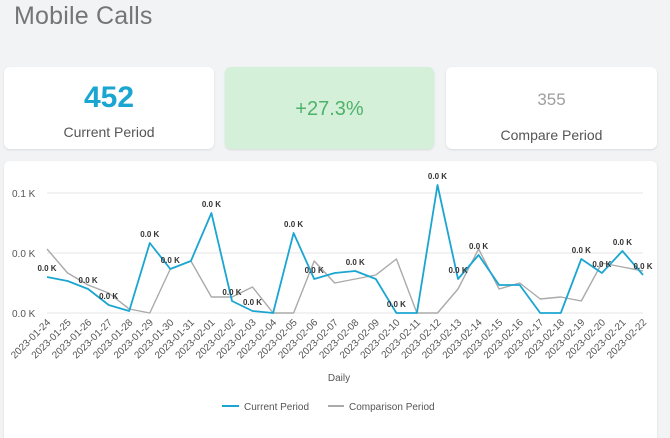  I want to click on current-period-label: Current Period, so click(109, 132).